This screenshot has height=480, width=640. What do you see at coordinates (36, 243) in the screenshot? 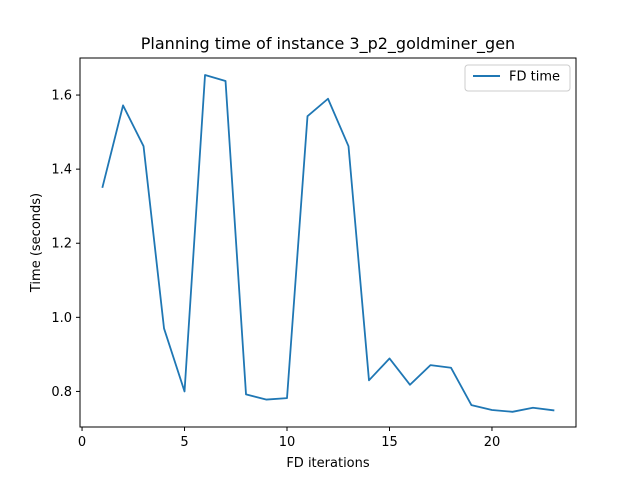
I see `y-axis-label: Time (seconds)` at bounding box center [36, 243].